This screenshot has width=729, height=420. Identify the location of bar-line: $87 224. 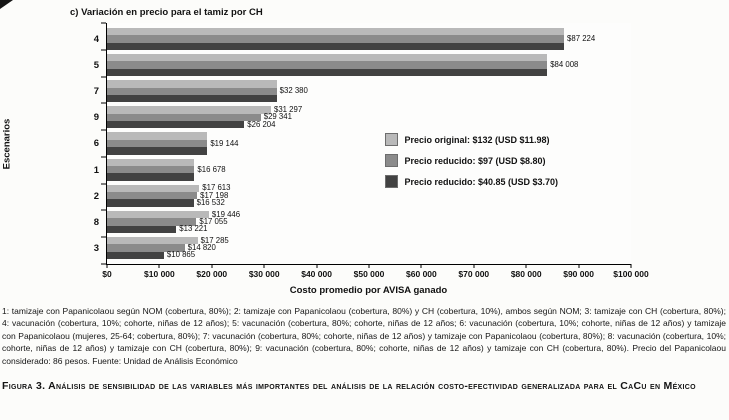
(369, 39).